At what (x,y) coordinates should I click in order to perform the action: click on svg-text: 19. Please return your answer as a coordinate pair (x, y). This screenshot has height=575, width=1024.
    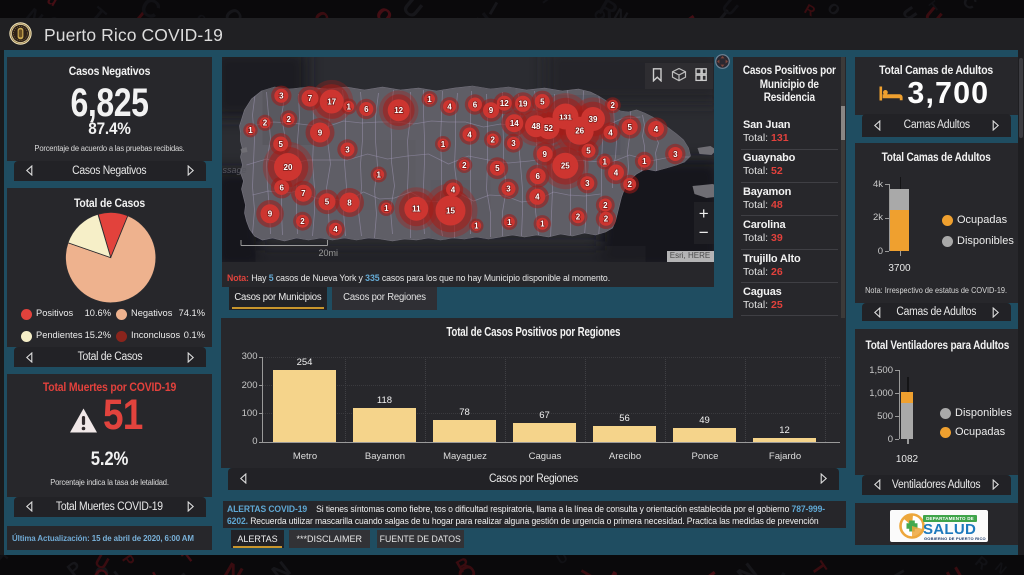
    Looking at the image, I should click on (522, 104).